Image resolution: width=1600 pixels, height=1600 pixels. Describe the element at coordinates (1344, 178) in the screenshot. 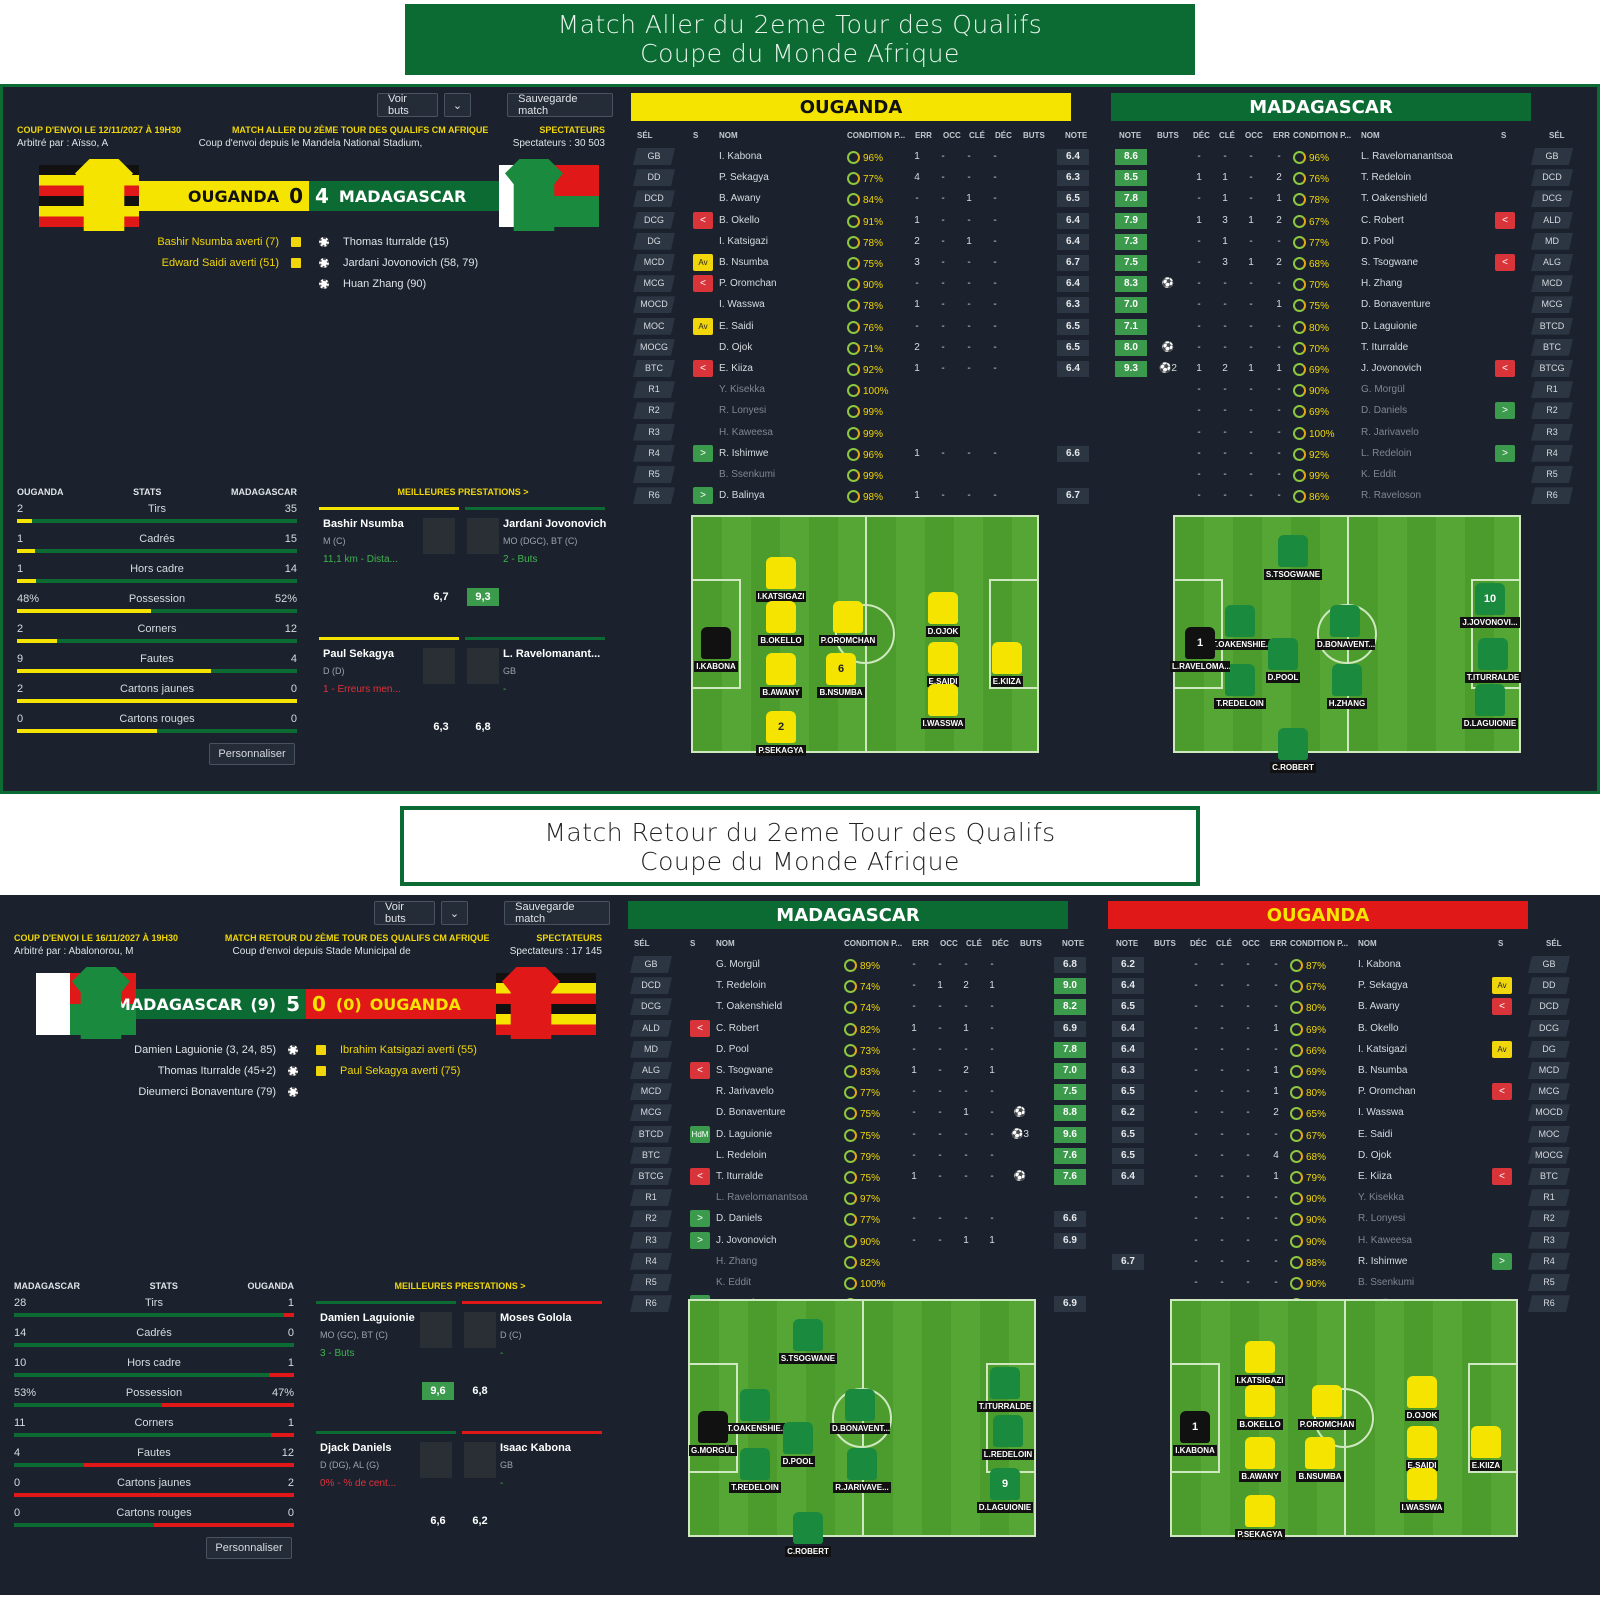

I see `player-row: 8.5 1 1 - 2 76% T. Redeloin DCD` at that location.